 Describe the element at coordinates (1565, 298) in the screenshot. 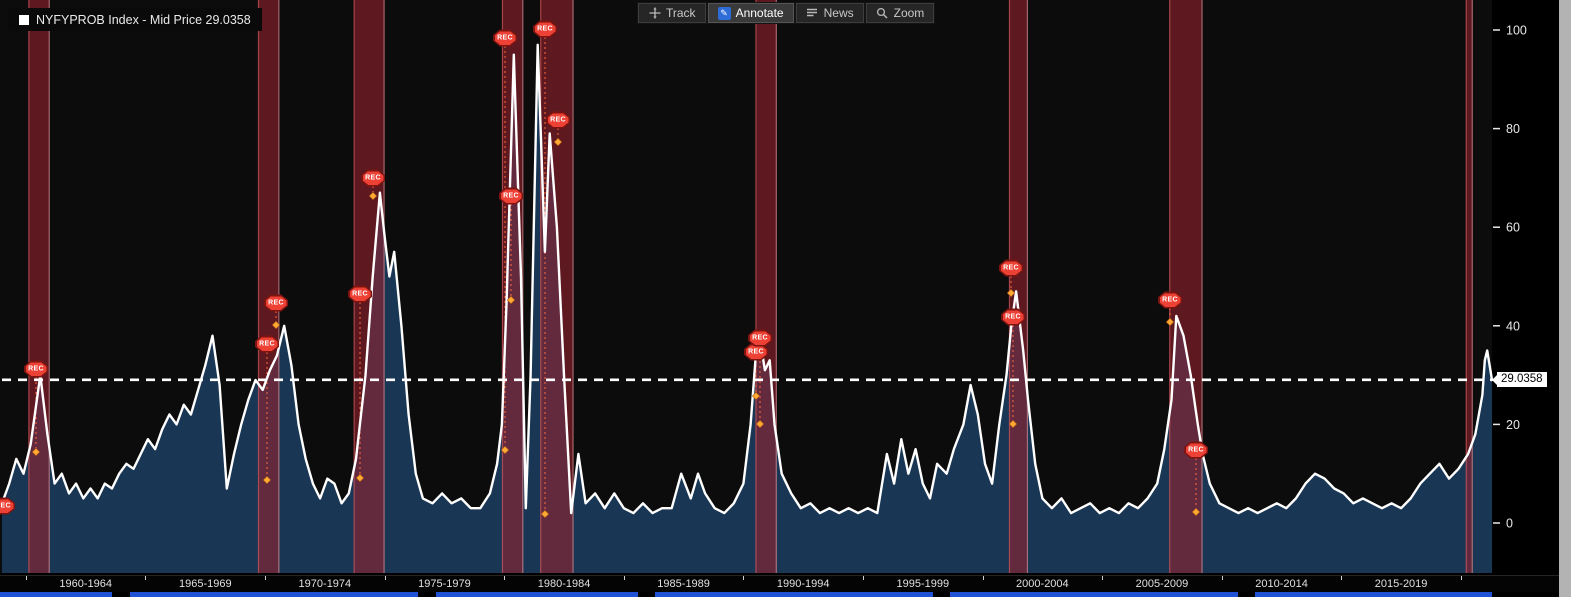

I see `window-right-edge` at that location.